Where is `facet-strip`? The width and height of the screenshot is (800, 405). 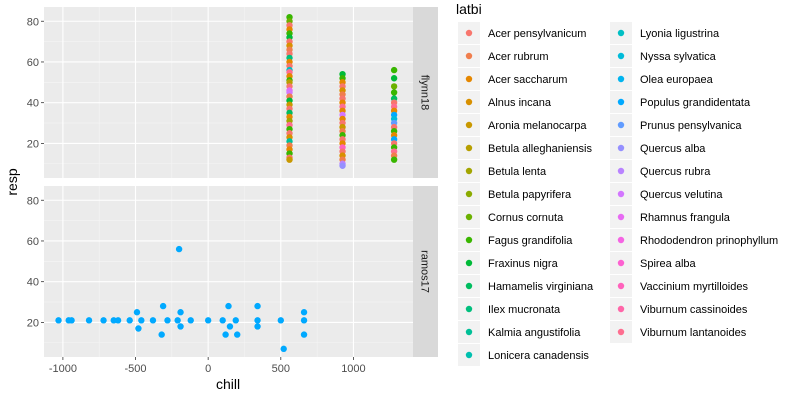 facet-strip is located at coordinates (425, 92).